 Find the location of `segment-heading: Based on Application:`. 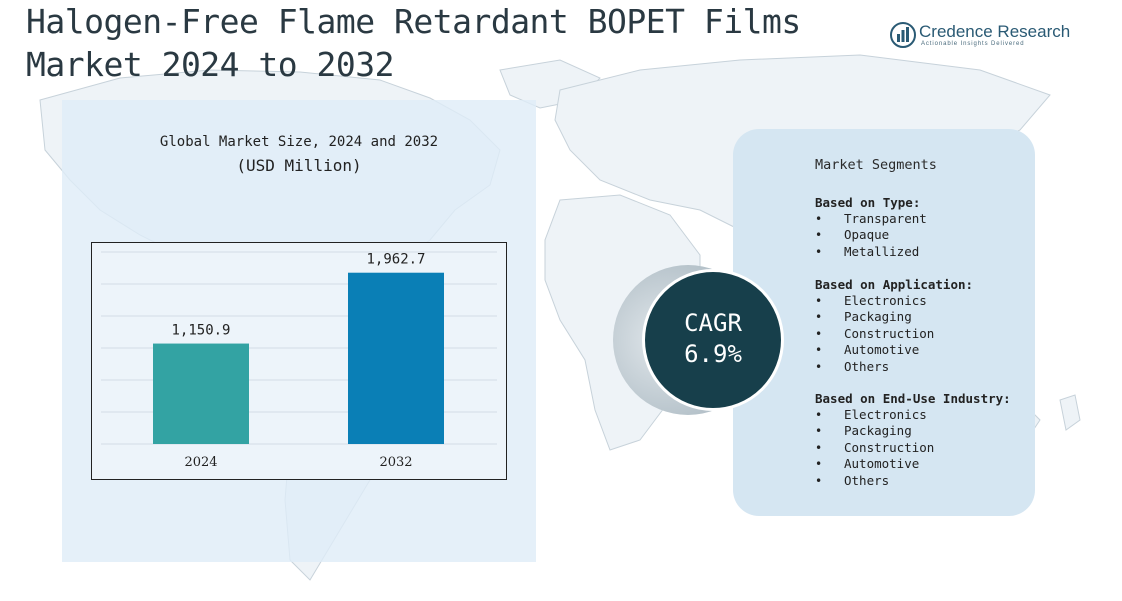

segment-heading: Based on Application: is located at coordinates (894, 284).